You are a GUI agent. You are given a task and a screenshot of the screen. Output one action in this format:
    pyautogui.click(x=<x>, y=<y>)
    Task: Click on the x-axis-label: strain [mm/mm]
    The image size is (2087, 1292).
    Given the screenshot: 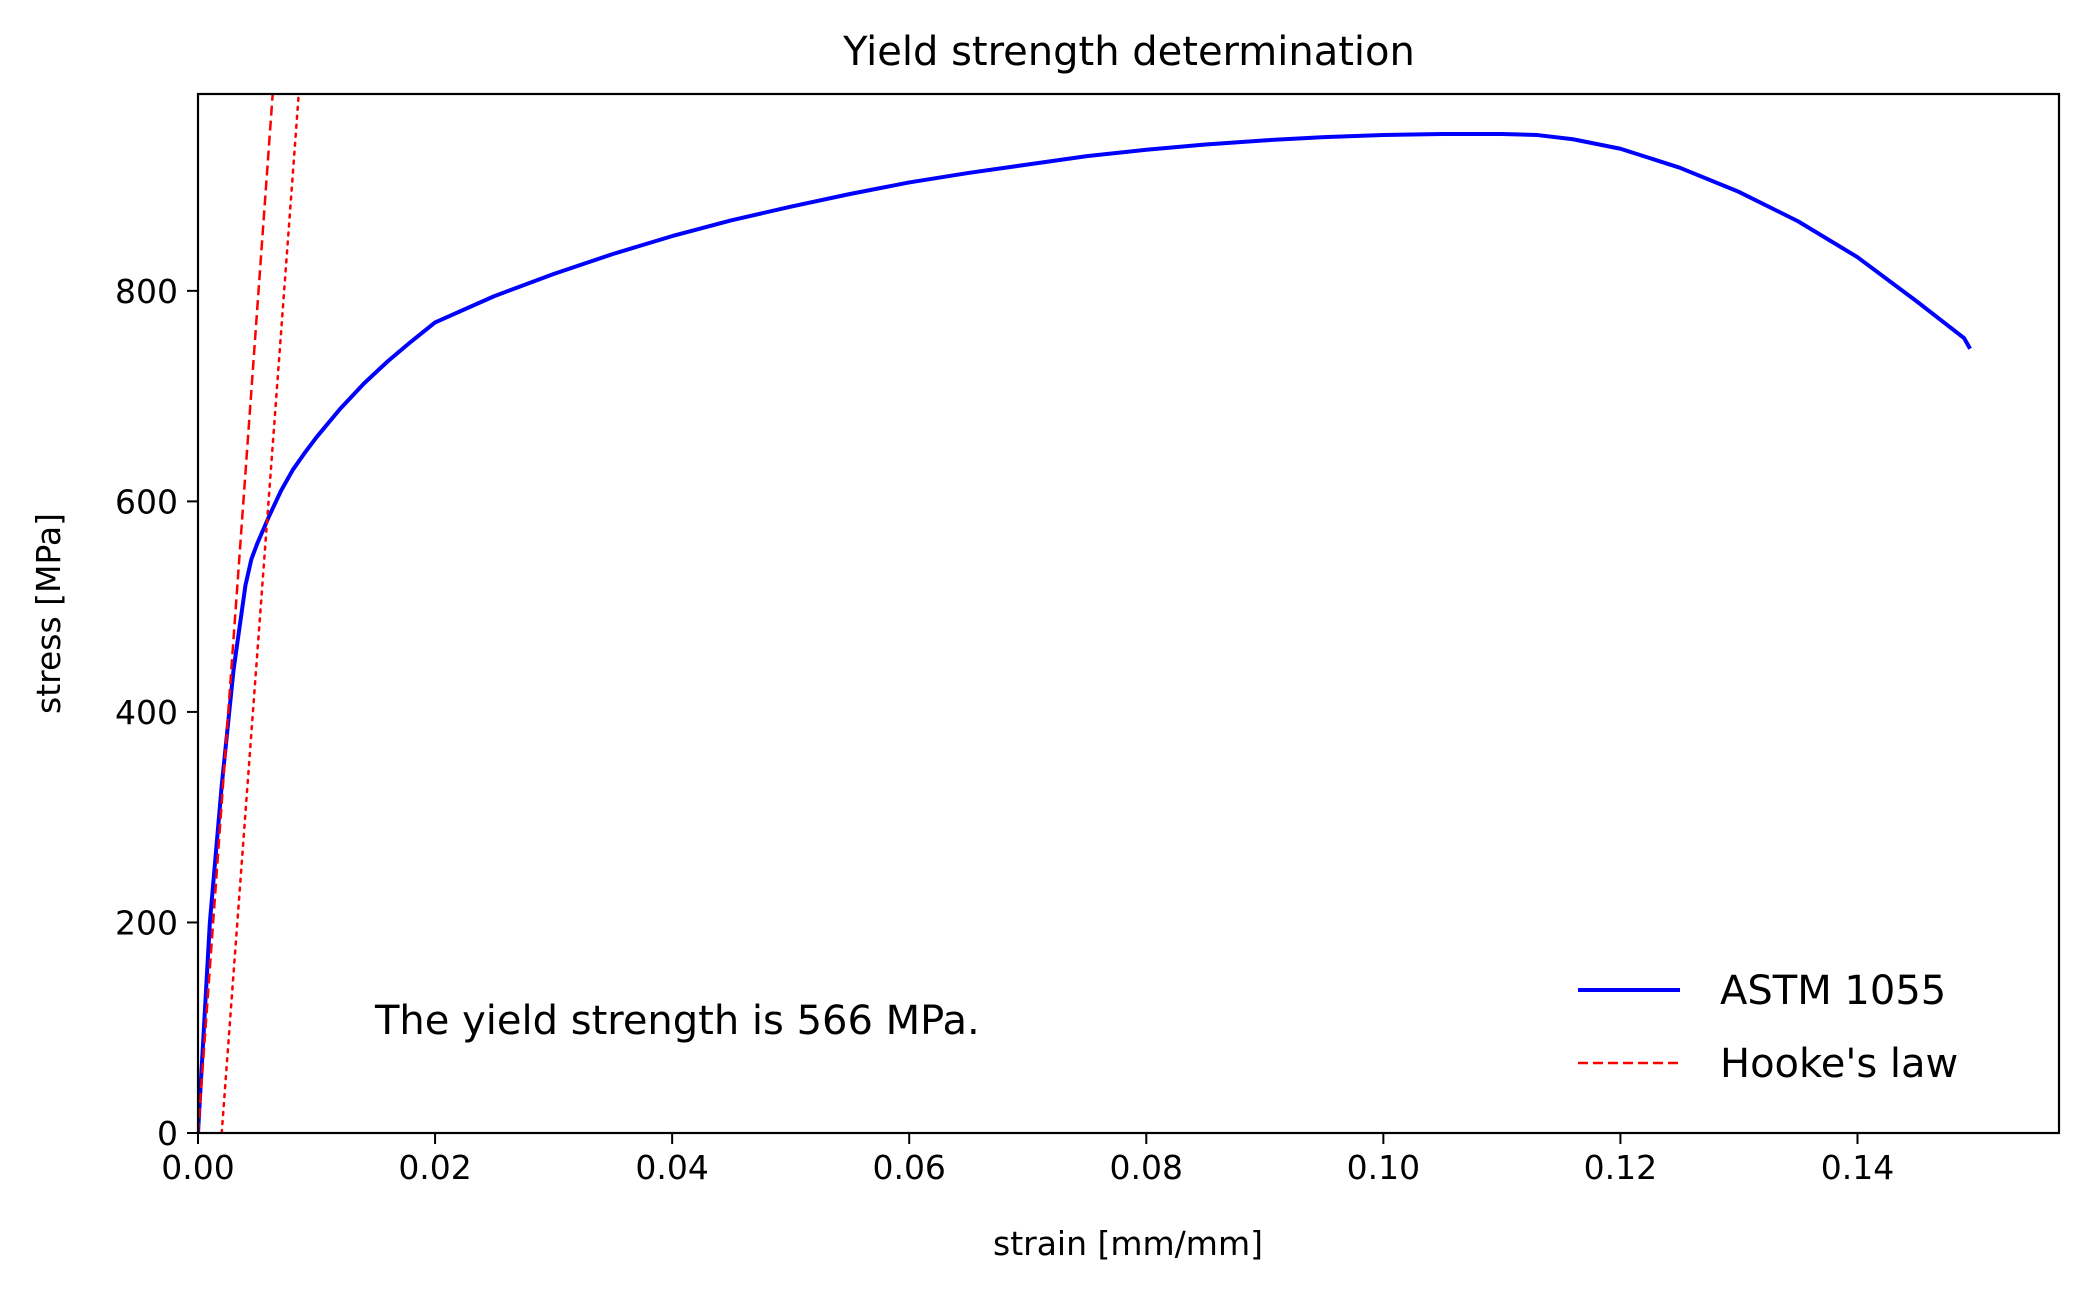 What is the action you would take?
    pyautogui.click(x=1128, y=1243)
    